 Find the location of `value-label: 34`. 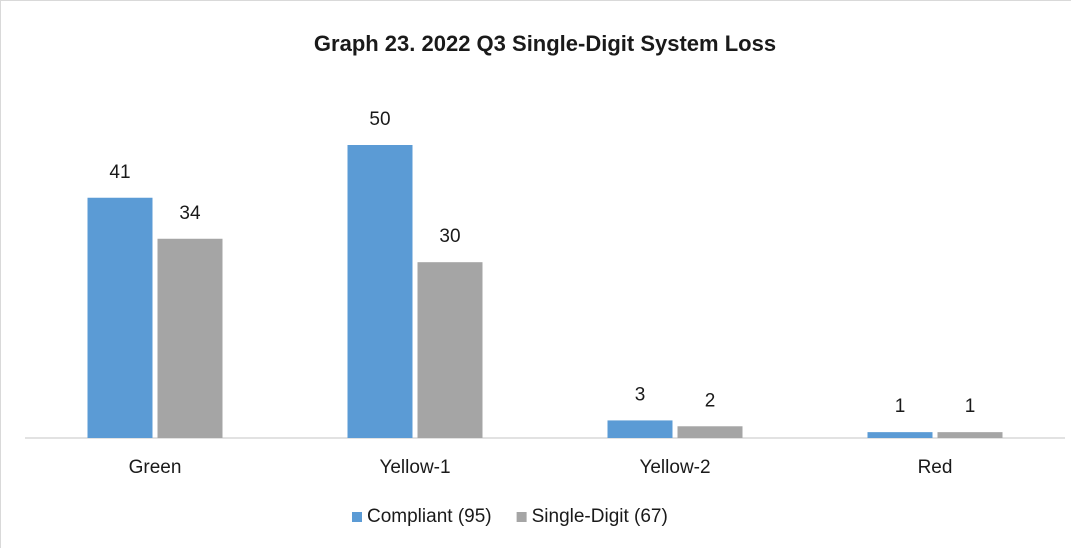

value-label: 34 is located at coordinates (190, 213).